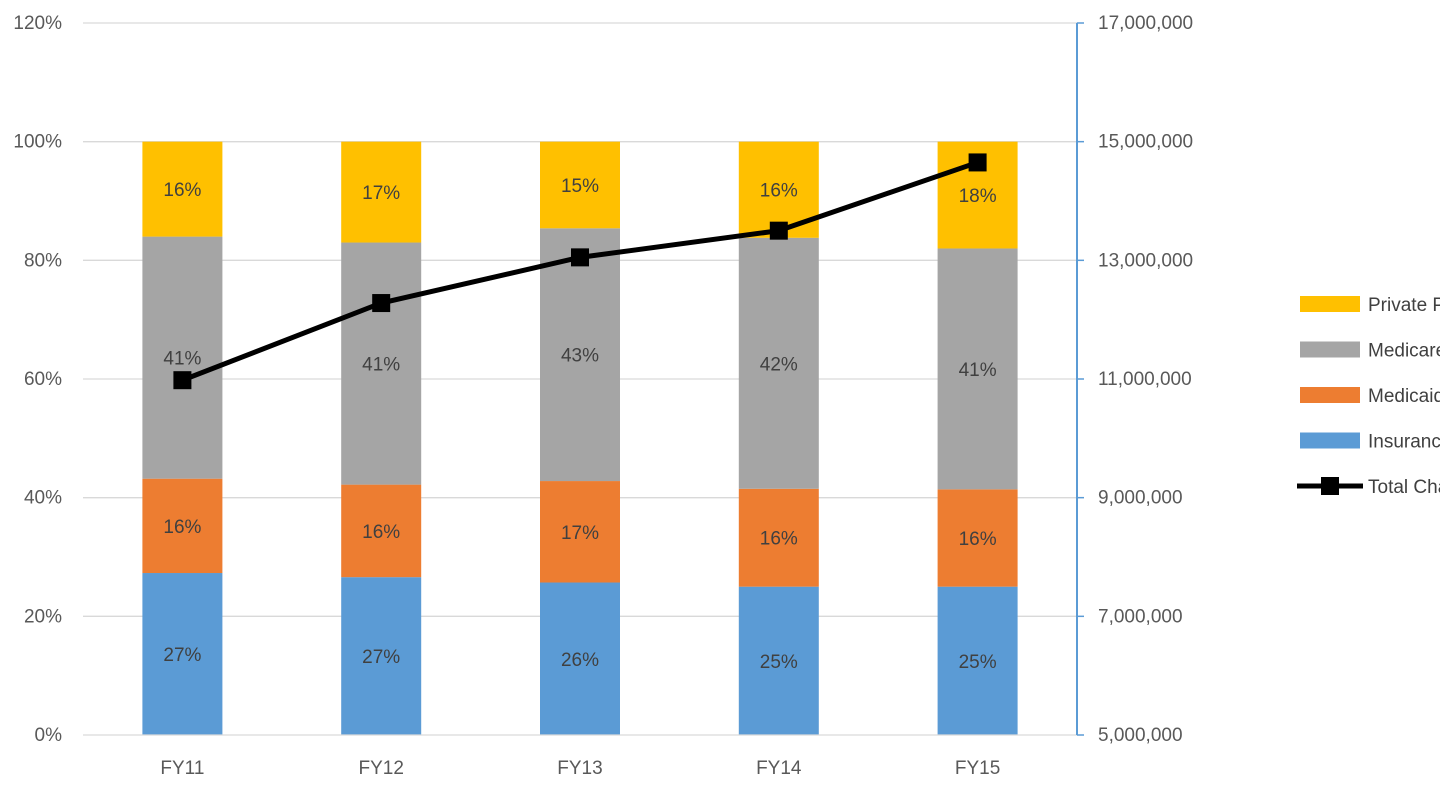 This screenshot has width=1440, height=799. I want to click on y-right-tick-label: 11,000,000, so click(1145, 379).